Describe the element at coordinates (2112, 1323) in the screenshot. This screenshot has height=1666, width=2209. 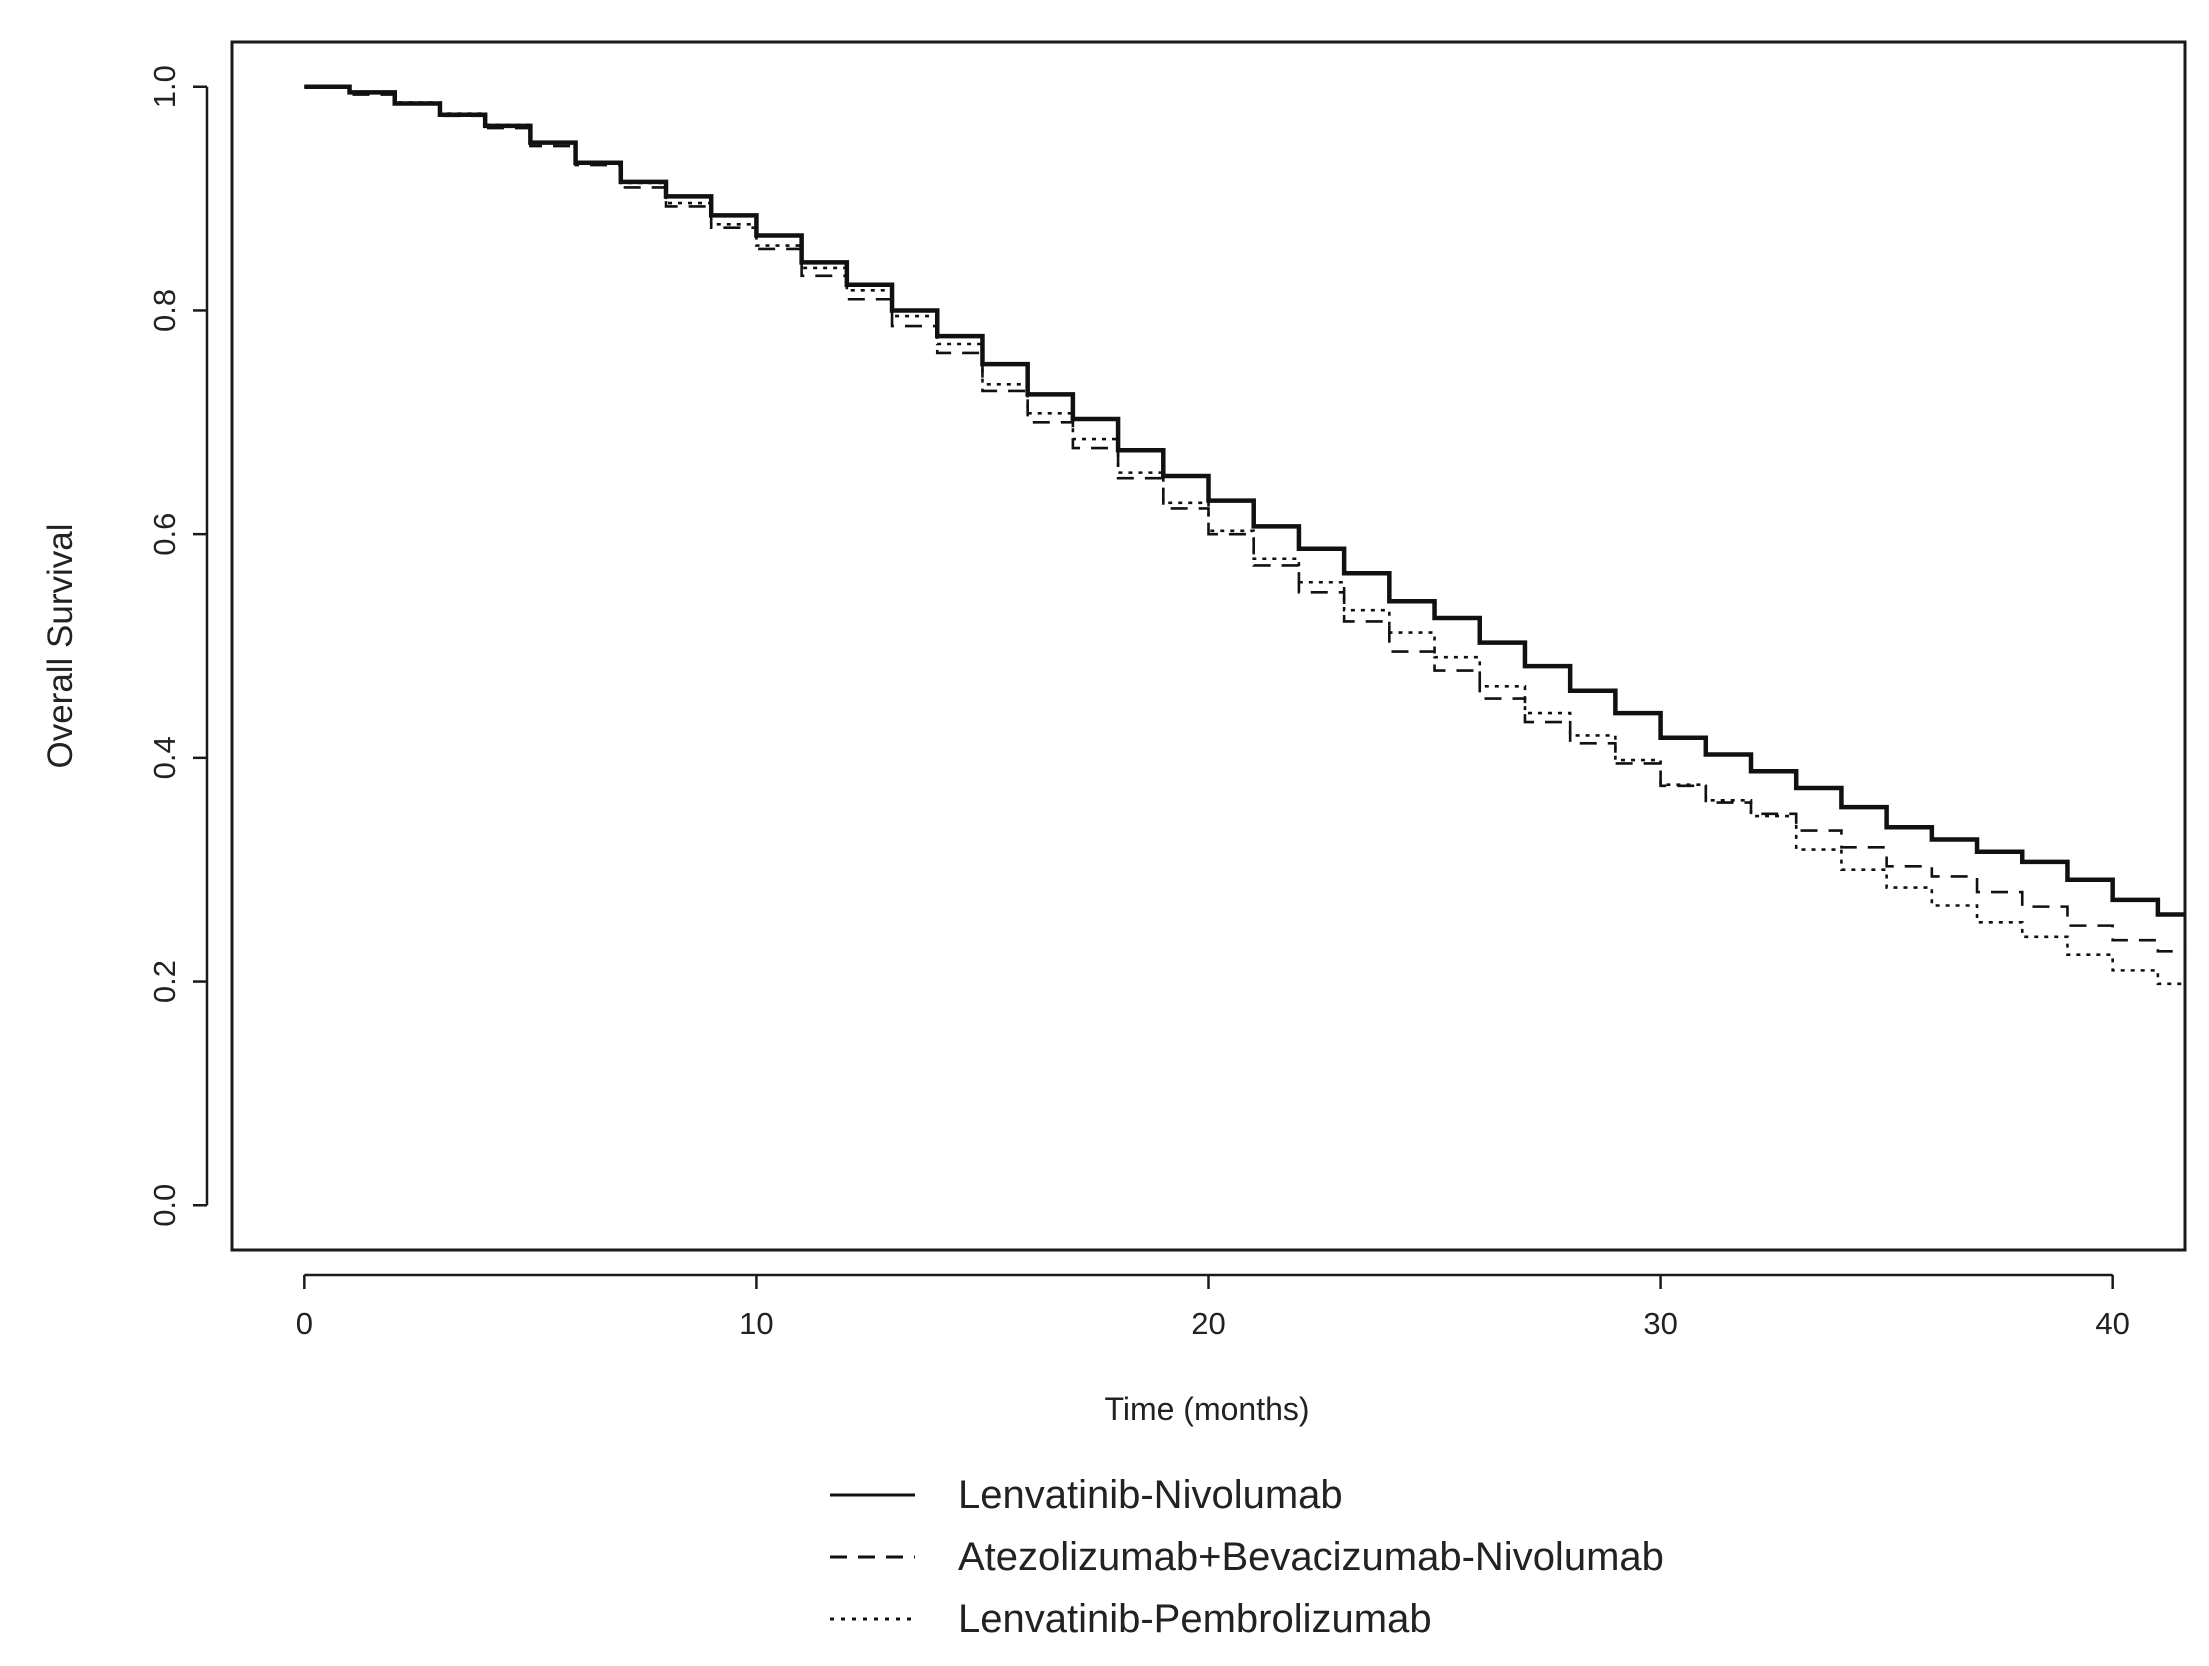
I see `x-tick-label: 40` at that location.